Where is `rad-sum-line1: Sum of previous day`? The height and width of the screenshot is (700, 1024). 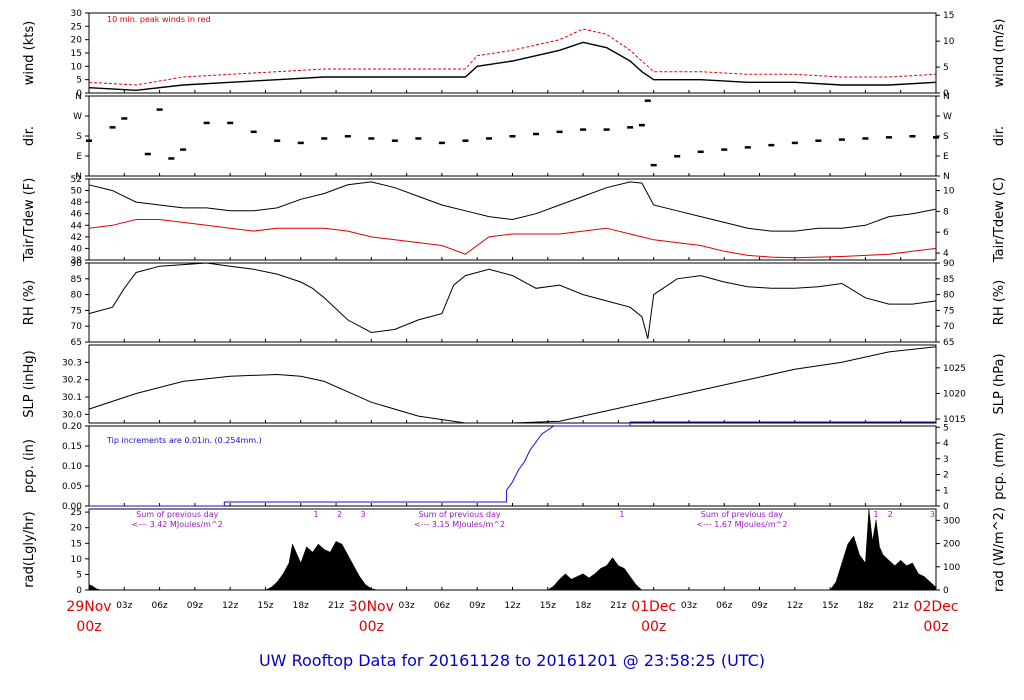
rad-sum-line1: Sum of previous day is located at coordinates (742, 514).